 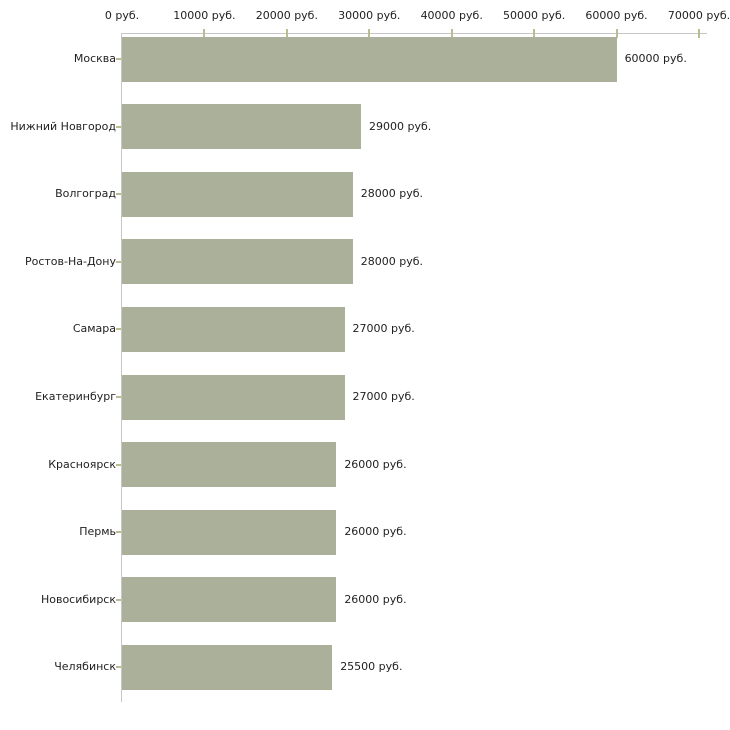 What do you see at coordinates (451, 15) in the screenshot?
I see `x-axis-tick-label: 40000 руб.` at bounding box center [451, 15].